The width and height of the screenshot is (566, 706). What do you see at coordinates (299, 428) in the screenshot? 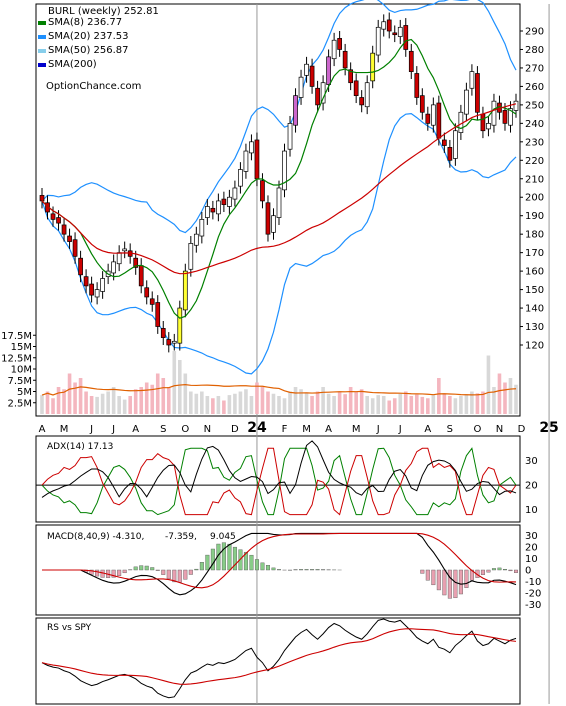
I see `x-axis-labels: AMJJASOND24FMAMJJASOND25FMAMJJ` at bounding box center [299, 428].